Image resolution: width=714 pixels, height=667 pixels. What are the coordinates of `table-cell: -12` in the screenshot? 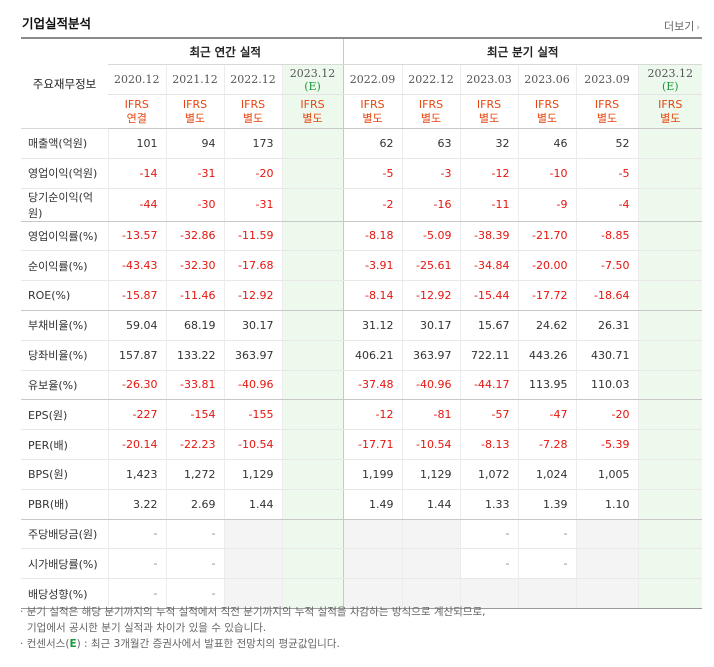 It's located at (372, 415).